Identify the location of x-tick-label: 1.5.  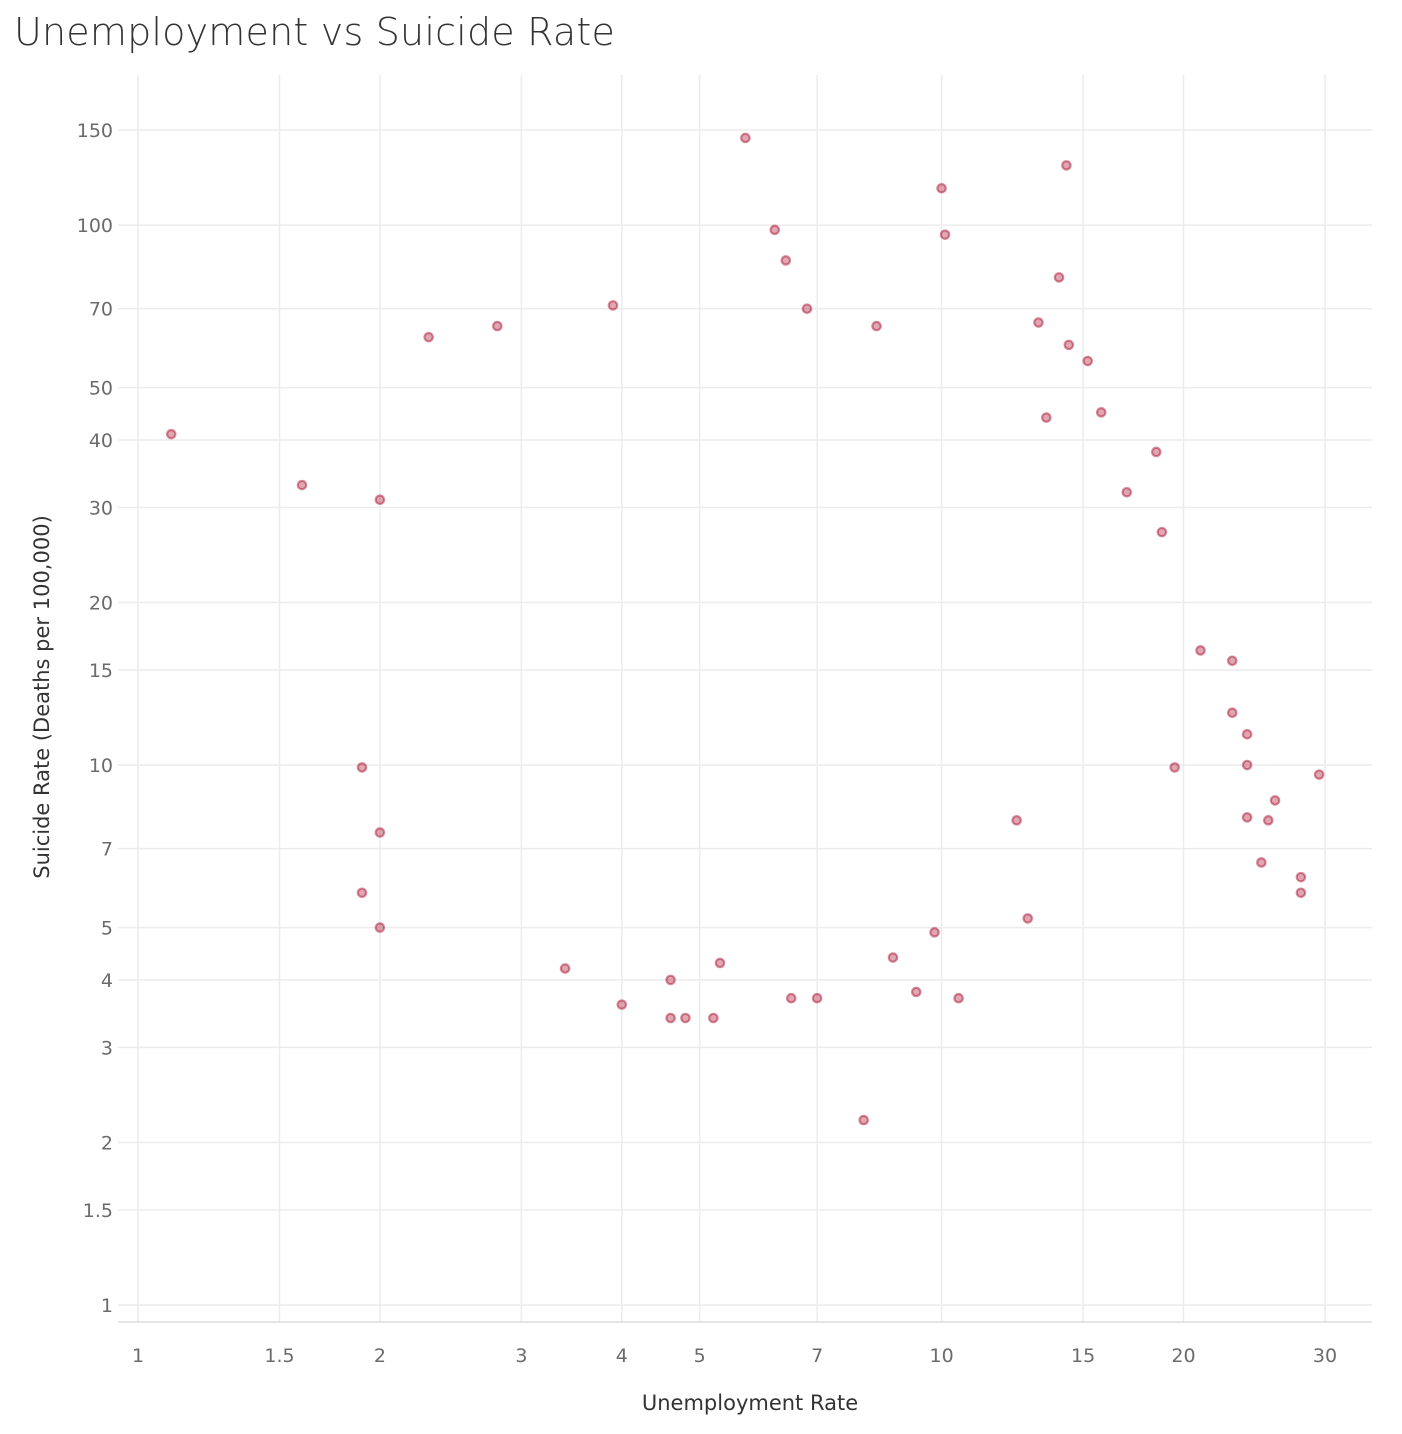
(279, 1356).